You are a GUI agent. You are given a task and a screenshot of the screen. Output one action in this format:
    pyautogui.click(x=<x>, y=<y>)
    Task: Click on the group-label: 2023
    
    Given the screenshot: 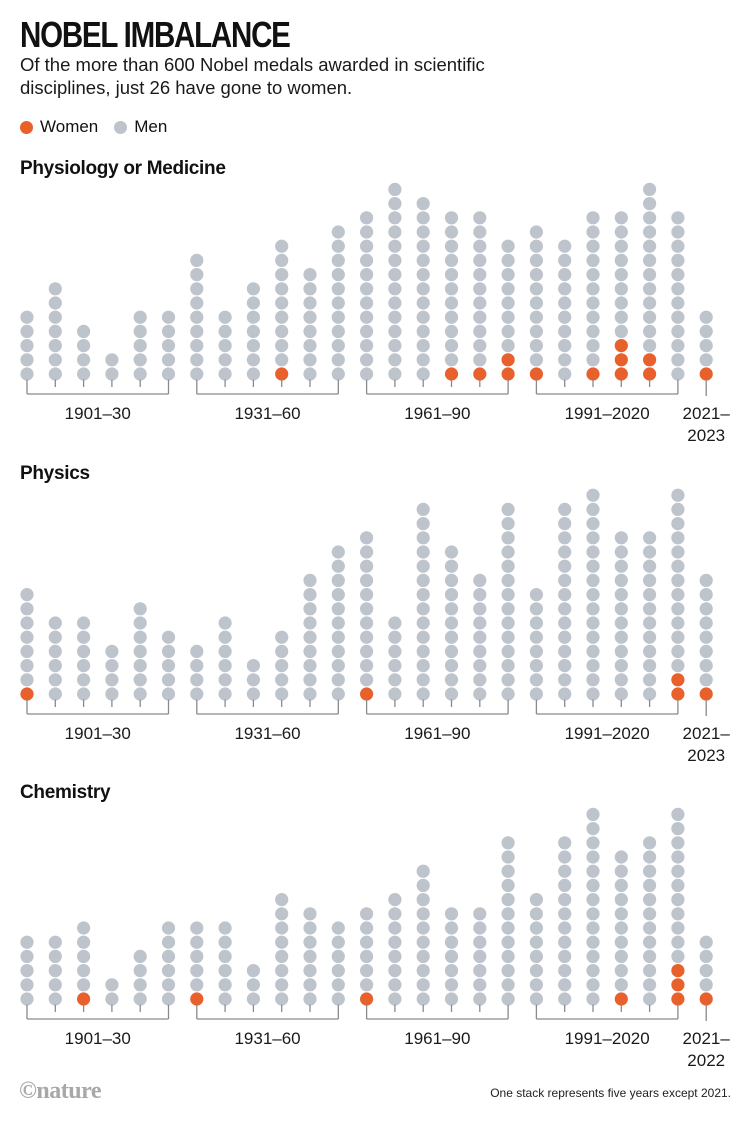 What is the action you would take?
    pyautogui.click(x=706, y=755)
    